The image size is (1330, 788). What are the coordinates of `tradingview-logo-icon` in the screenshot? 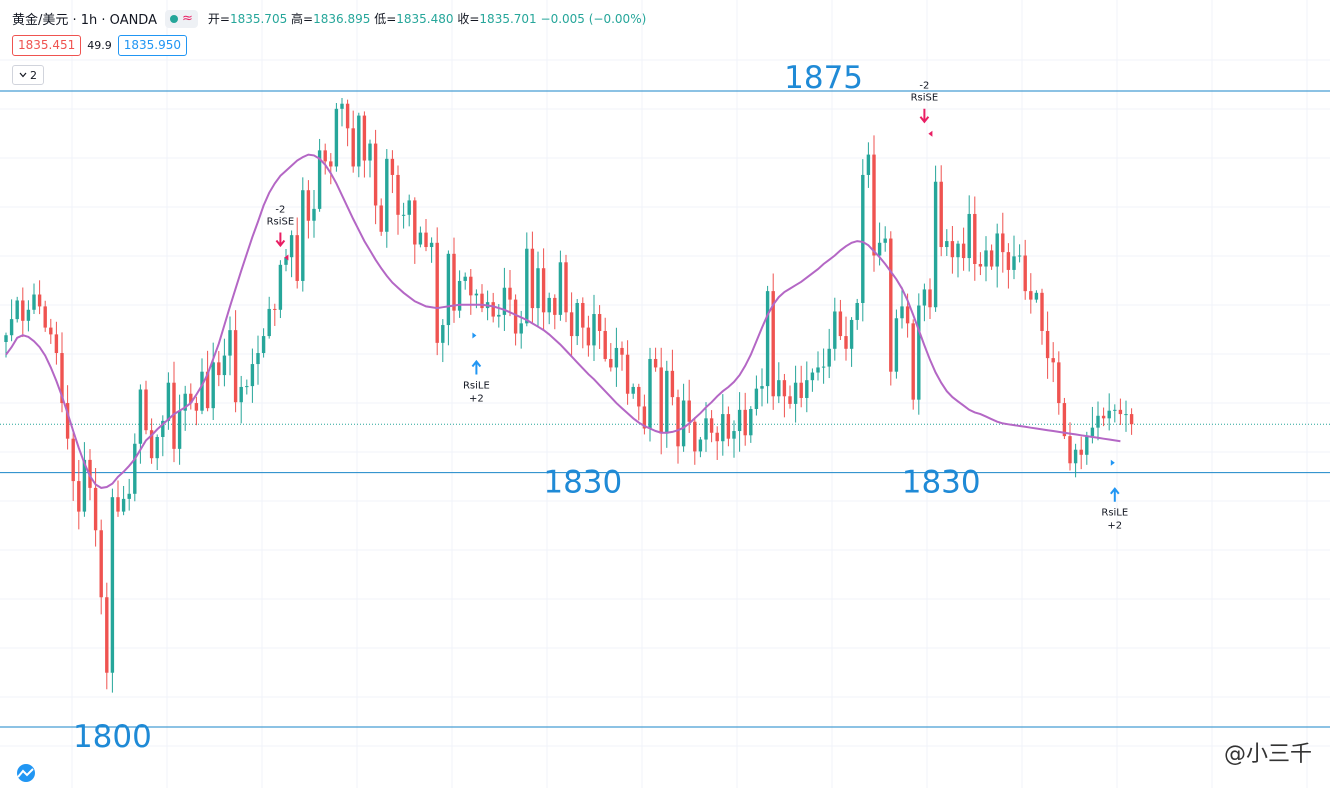 It's located at (26, 773).